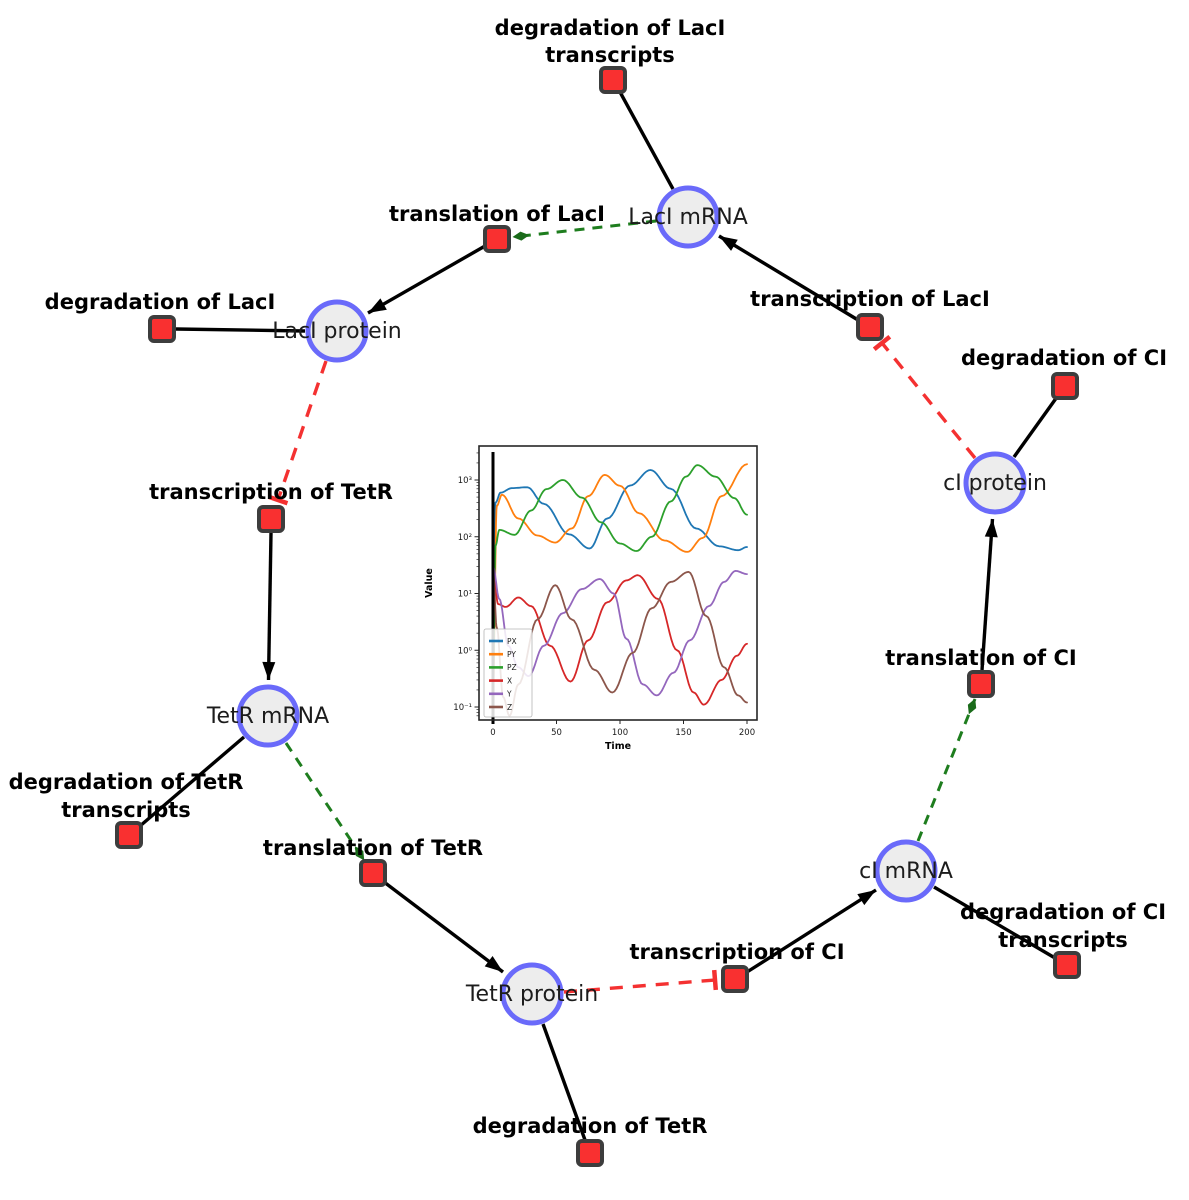  What do you see at coordinates (512, 641) in the screenshot?
I see `legend-label-0: PX` at bounding box center [512, 641].